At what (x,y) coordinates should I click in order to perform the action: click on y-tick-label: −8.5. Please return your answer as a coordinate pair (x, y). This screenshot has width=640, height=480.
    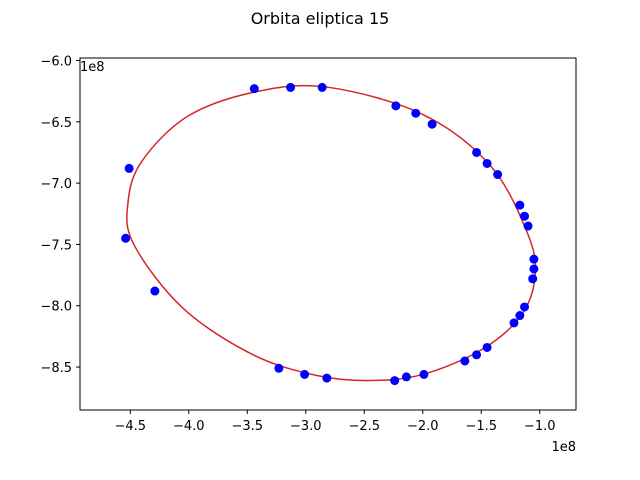
    Looking at the image, I should click on (56, 368).